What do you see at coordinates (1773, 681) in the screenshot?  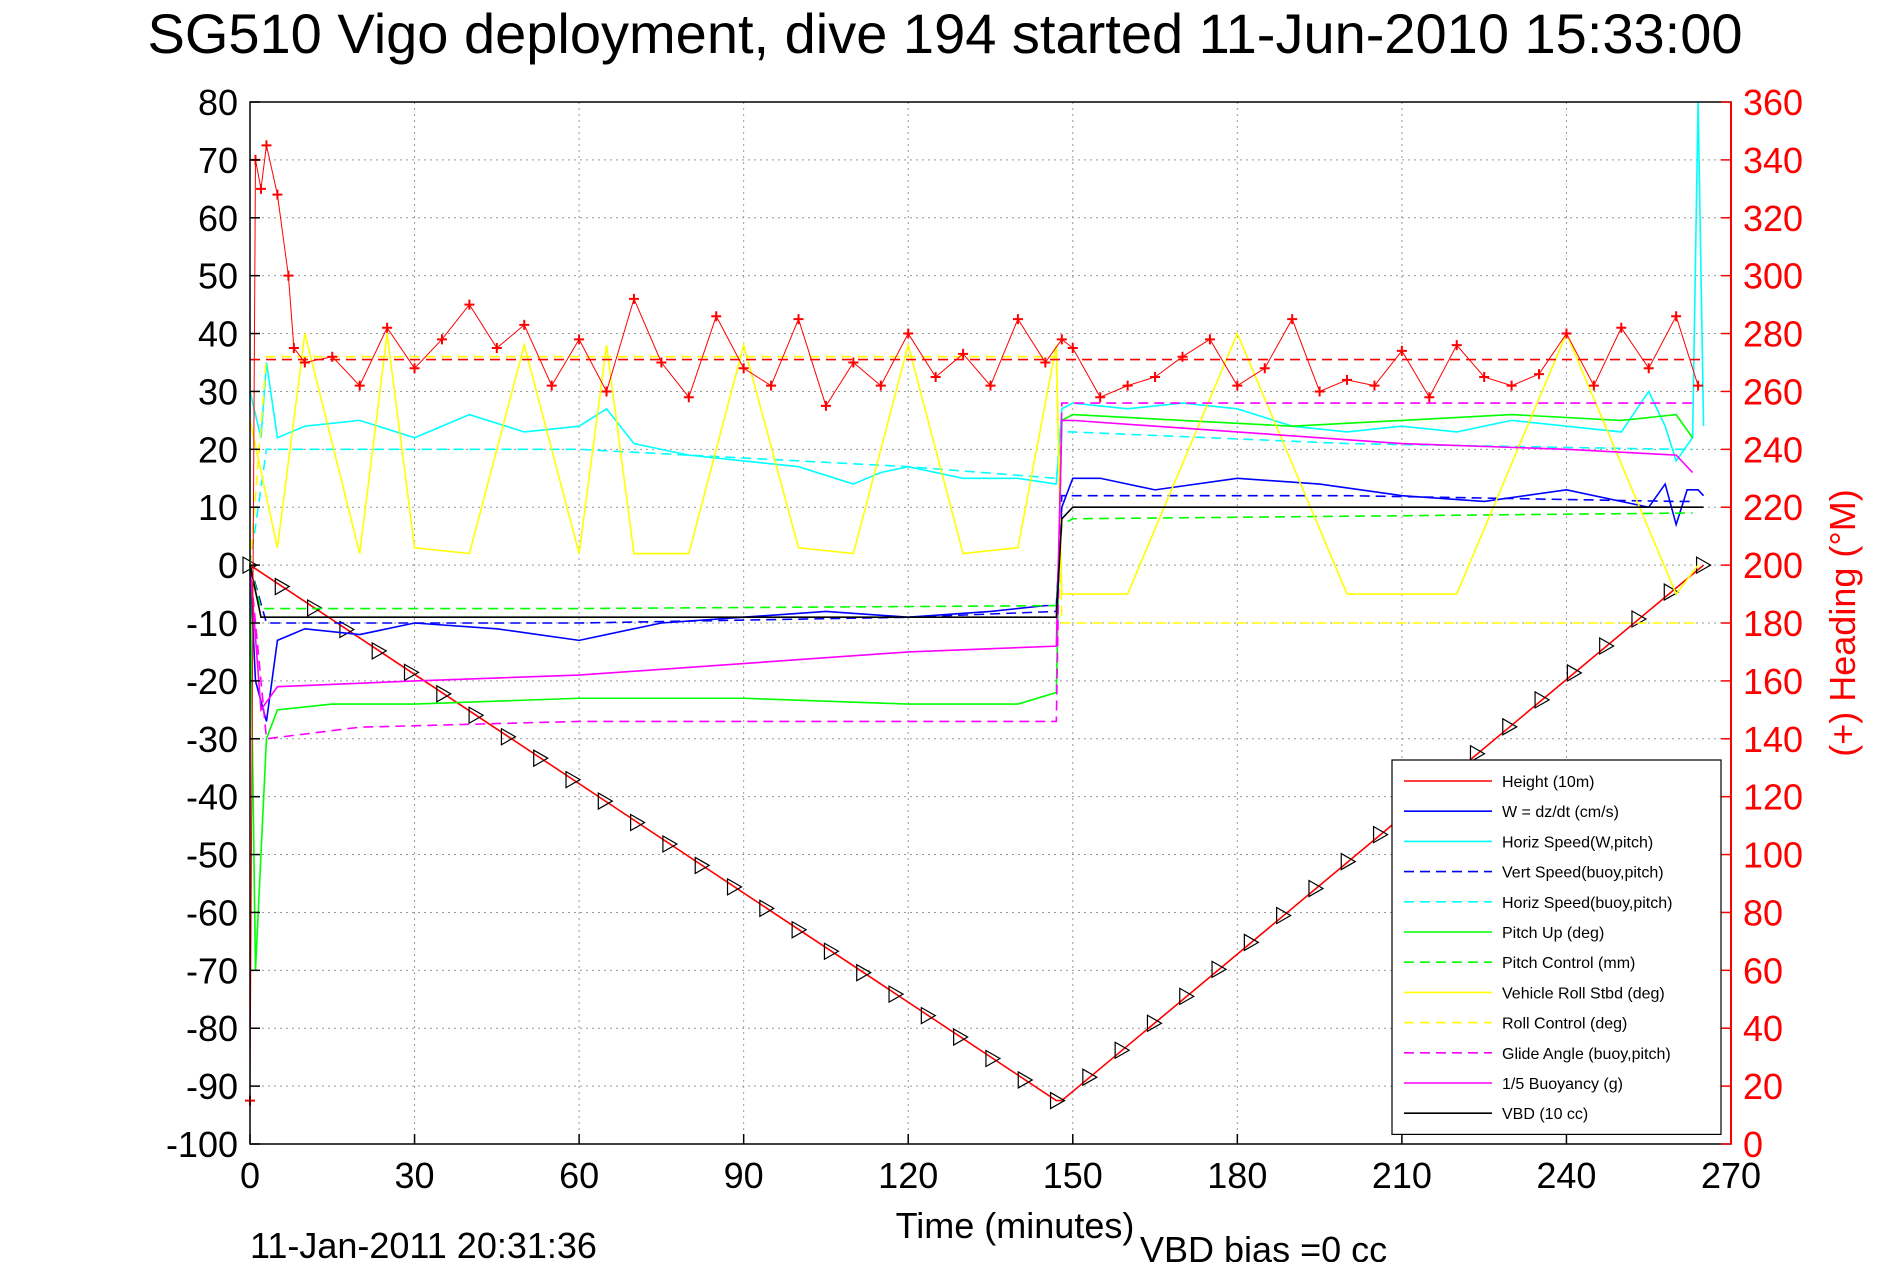 I see `y2-tick-label: 160` at bounding box center [1773, 681].